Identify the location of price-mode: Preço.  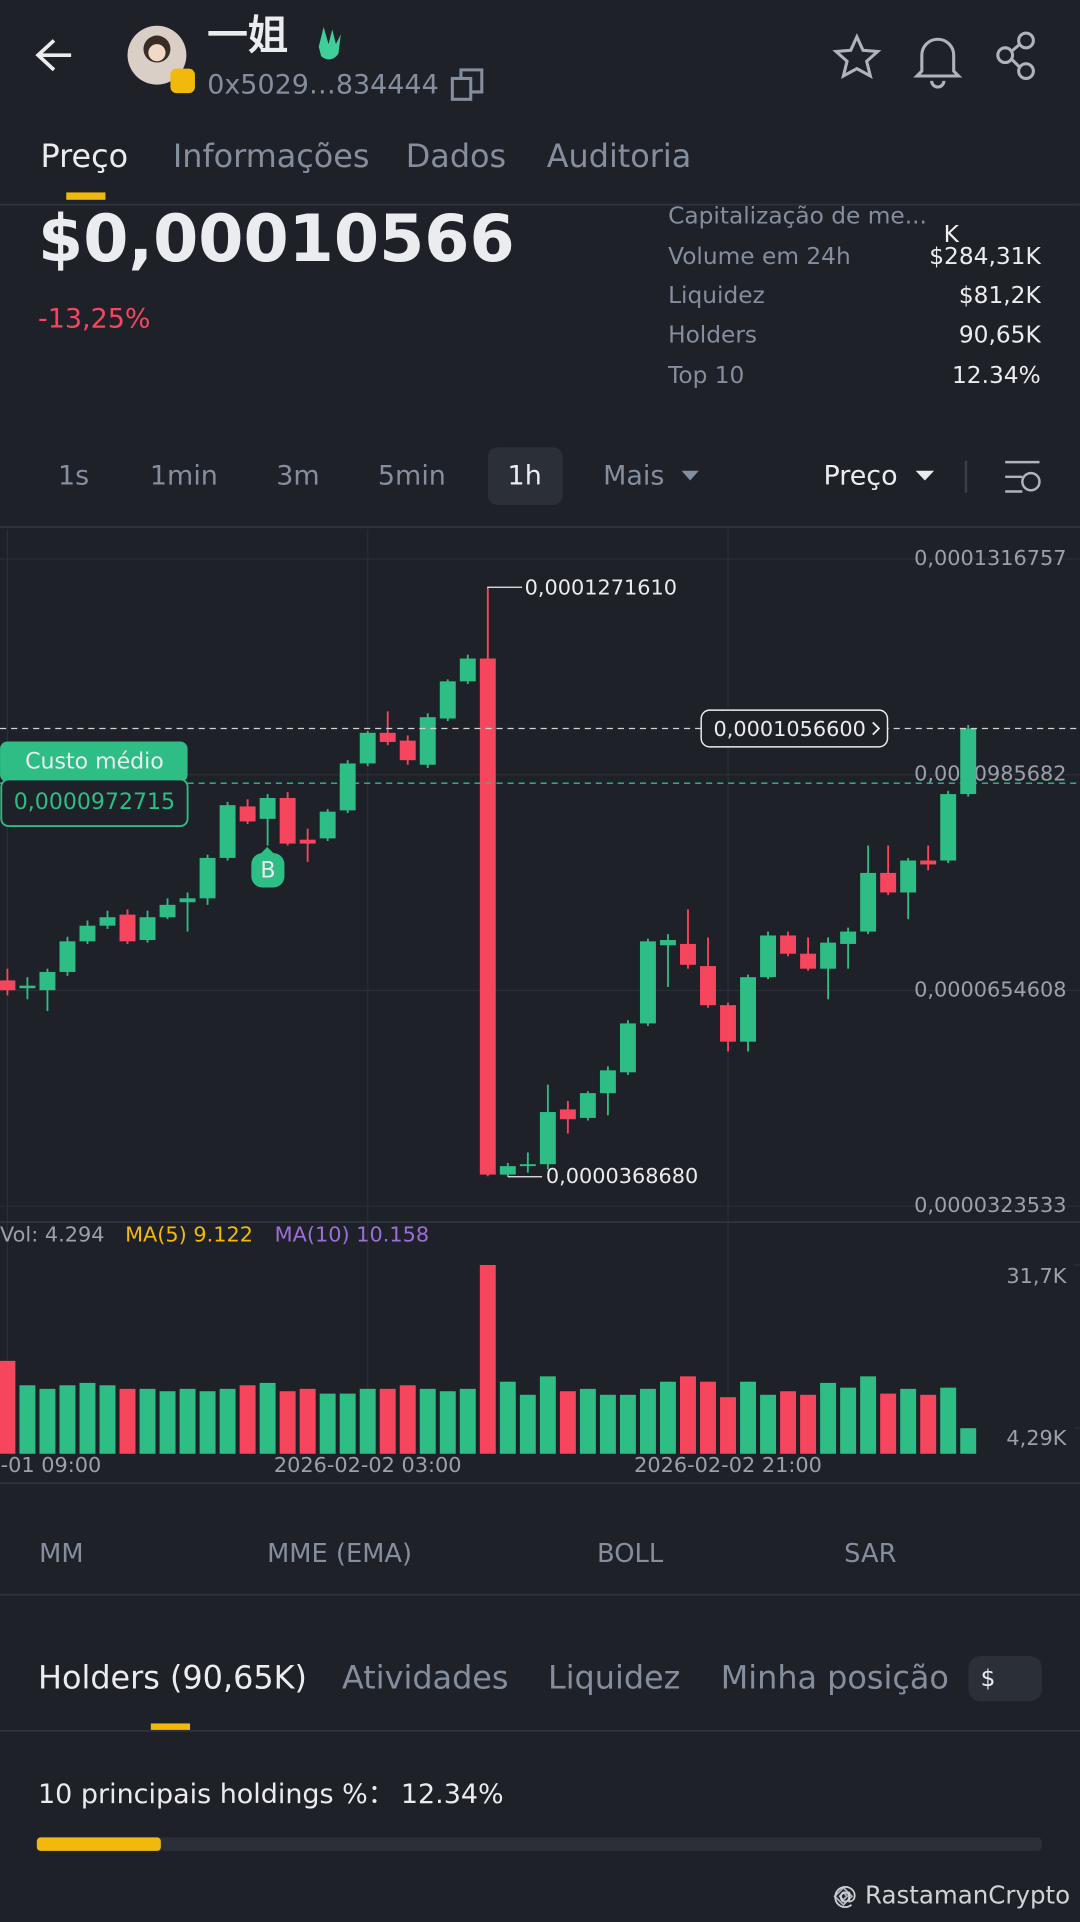
(860, 475).